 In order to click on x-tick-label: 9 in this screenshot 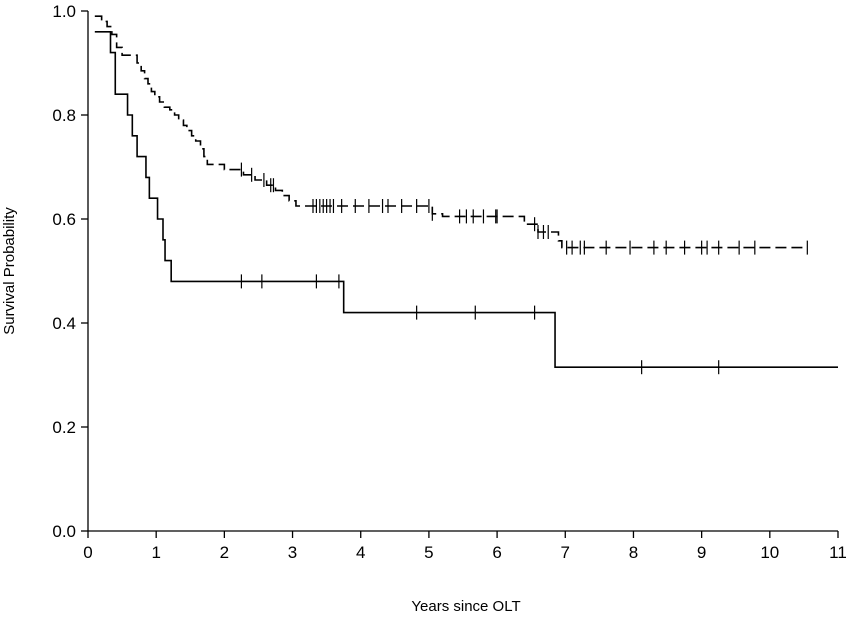, I will do `click(701, 552)`.